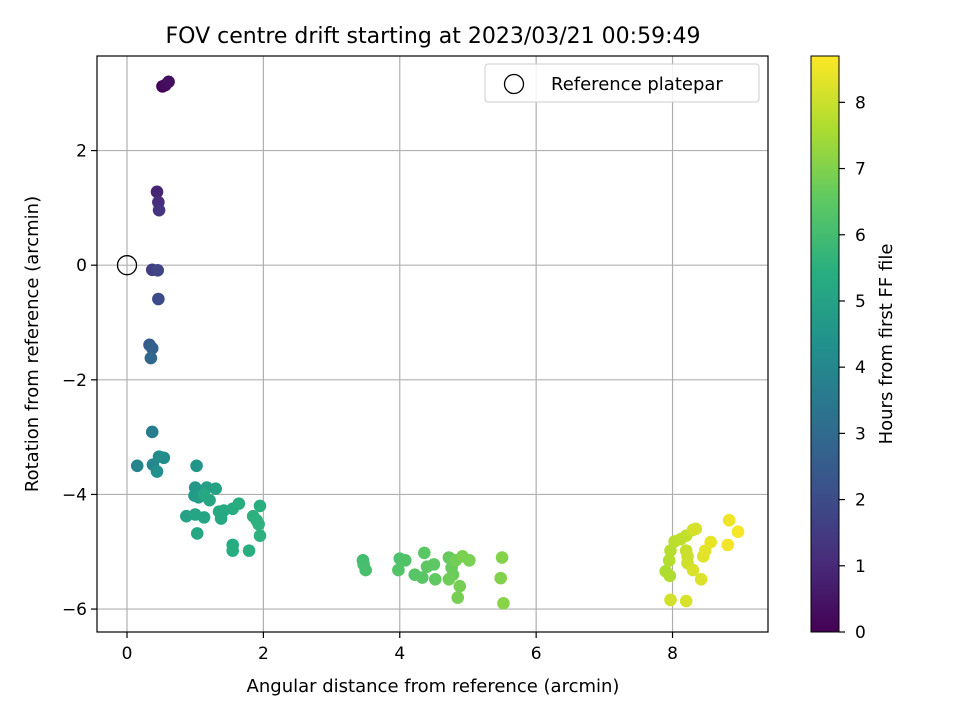 This screenshot has width=960, height=720. I want to click on y-tick-label: 2, so click(81, 152).